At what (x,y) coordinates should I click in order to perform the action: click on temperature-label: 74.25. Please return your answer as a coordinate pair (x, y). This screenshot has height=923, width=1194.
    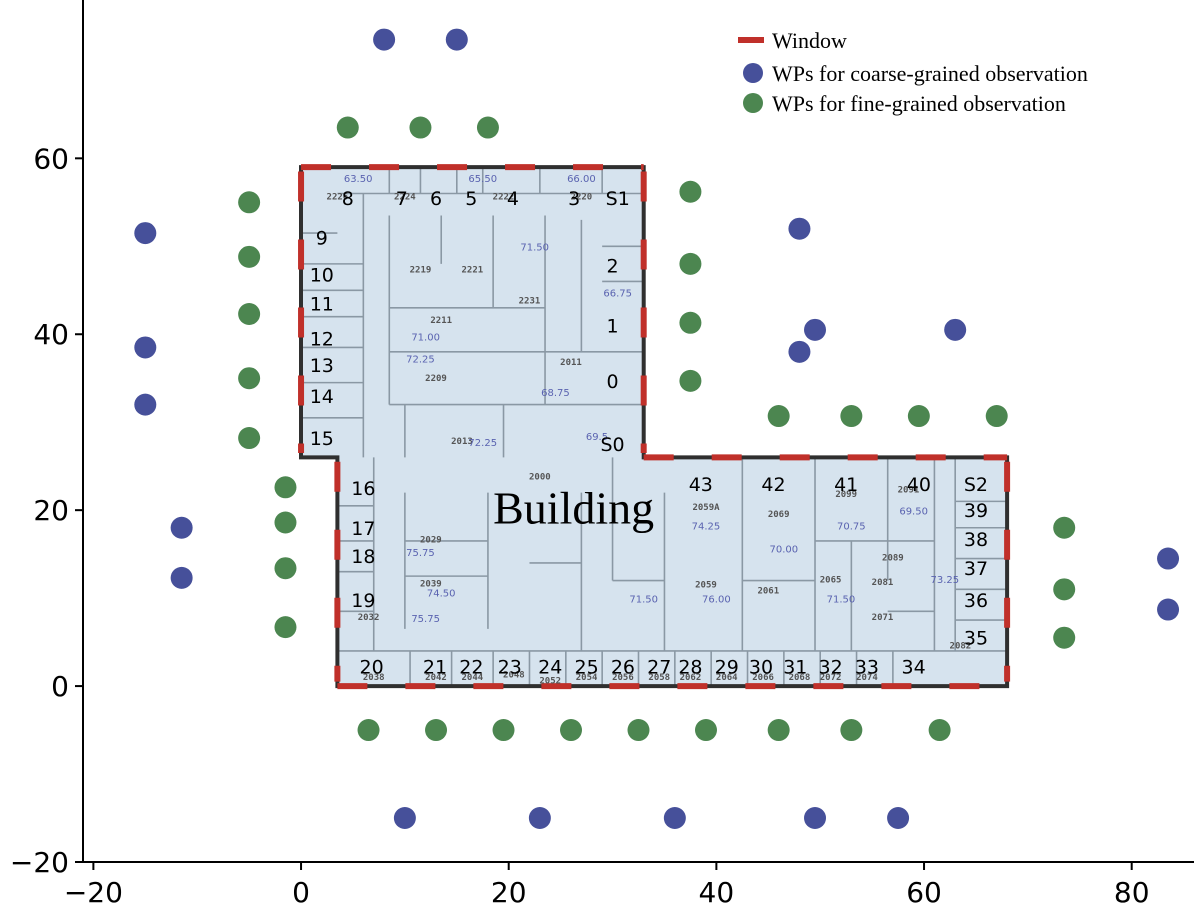
    Looking at the image, I should click on (706, 527).